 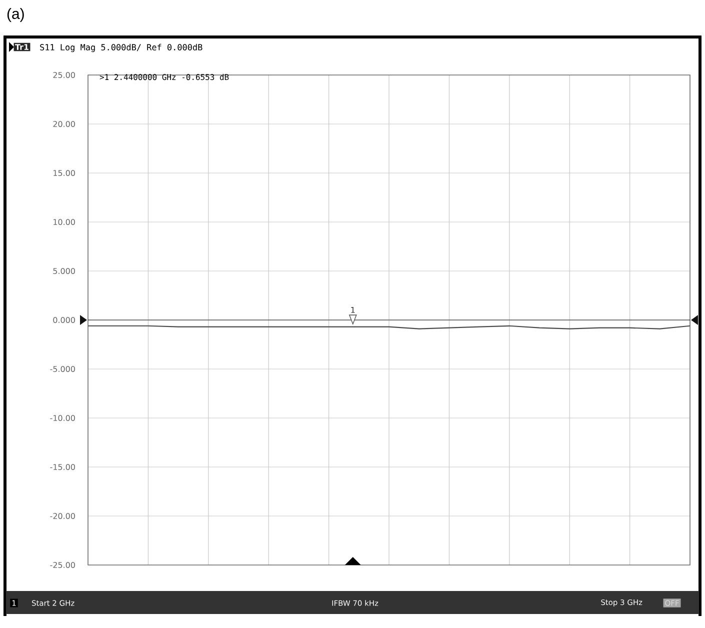 What do you see at coordinates (15, 15) in the screenshot?
I see `chart-title: (a)` at bounding box center [15, 15].